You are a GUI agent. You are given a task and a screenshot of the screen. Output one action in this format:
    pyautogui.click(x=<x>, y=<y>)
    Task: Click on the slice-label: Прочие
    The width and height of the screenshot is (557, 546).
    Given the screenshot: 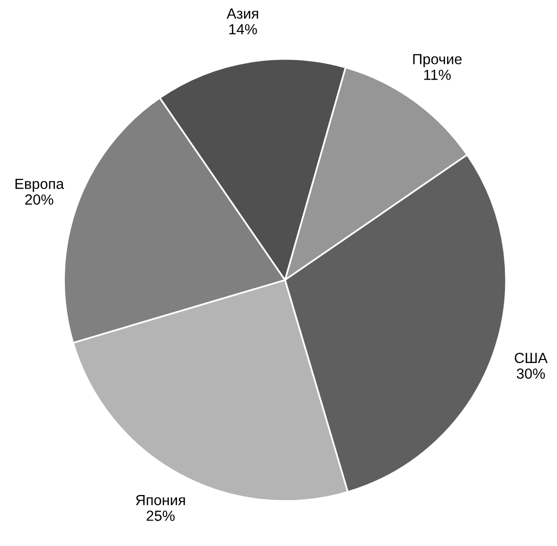 What is the action you would take?
    pyautogui.click(x=437, y=61)
    